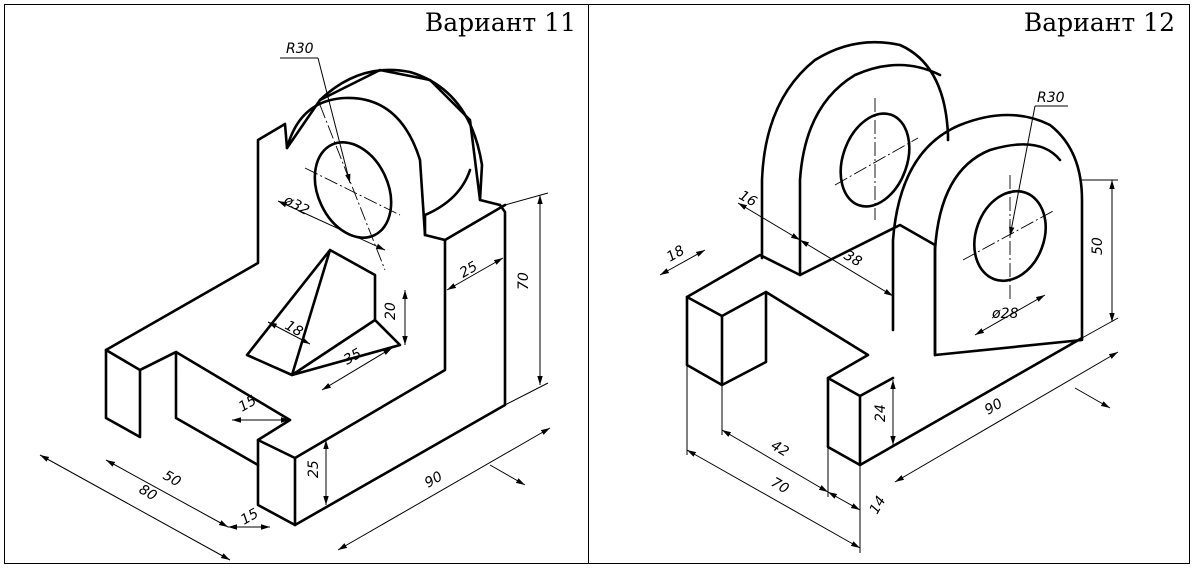 The height and width of the screenshot is (571, 1195). I want to click on v11-lug-side, so click(475, 222).